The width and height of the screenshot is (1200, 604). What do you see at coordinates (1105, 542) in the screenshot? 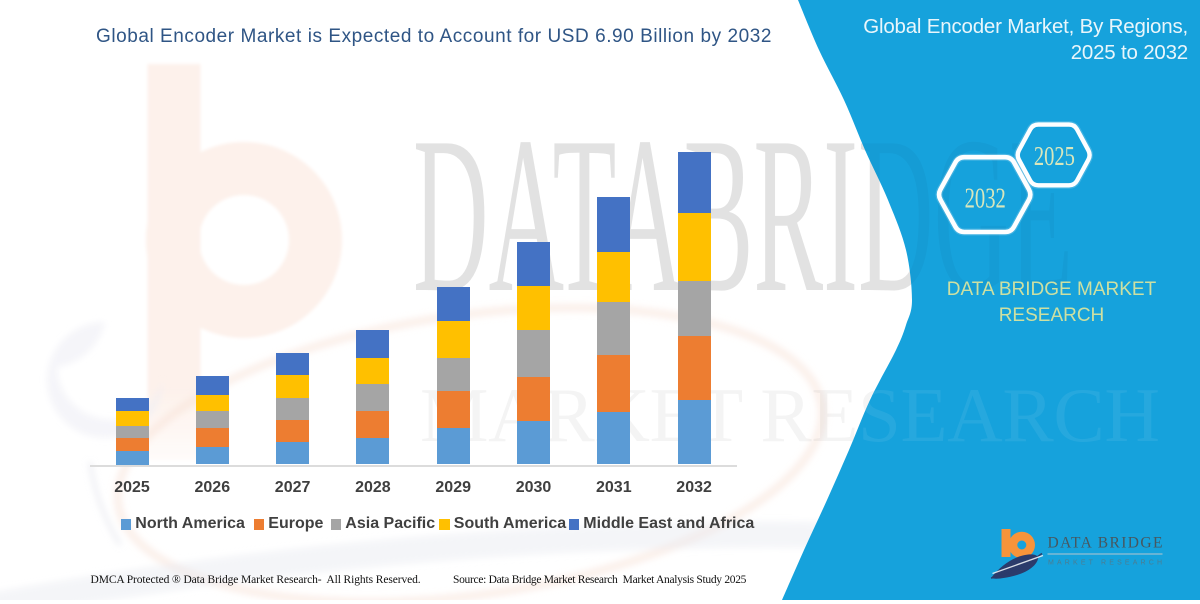
I see `svg-text: DATA BRIDGE` at bounding box center [1105, 542].